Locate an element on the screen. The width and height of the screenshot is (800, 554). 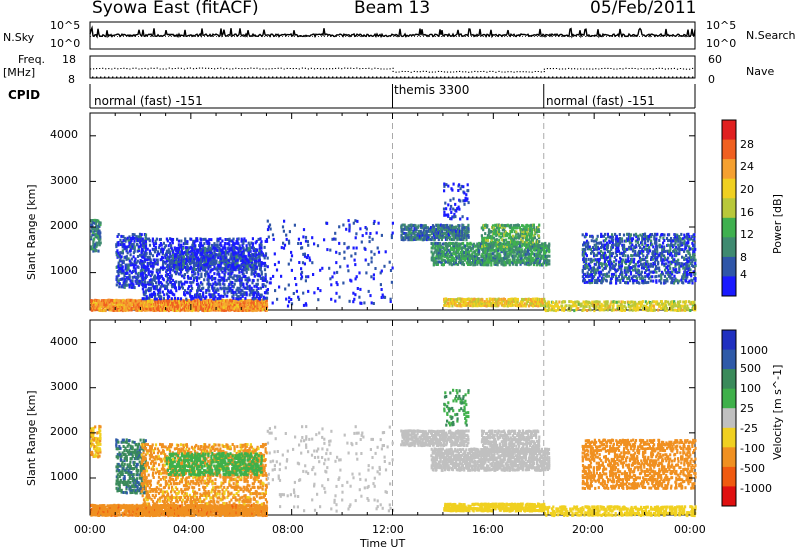
p2-ytick-4000: 4000 is located at coordinates (64, 341).